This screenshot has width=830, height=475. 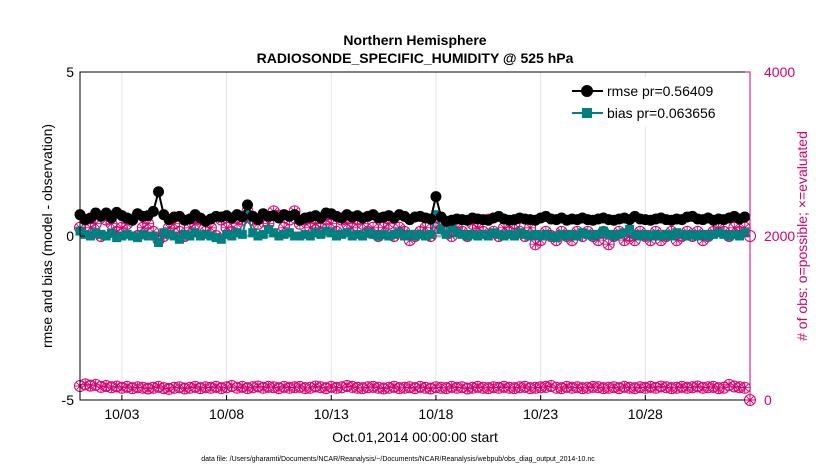 I want to click on y-axis-label-left: rmse and bias (model - observation), so click(x=47, y=236).